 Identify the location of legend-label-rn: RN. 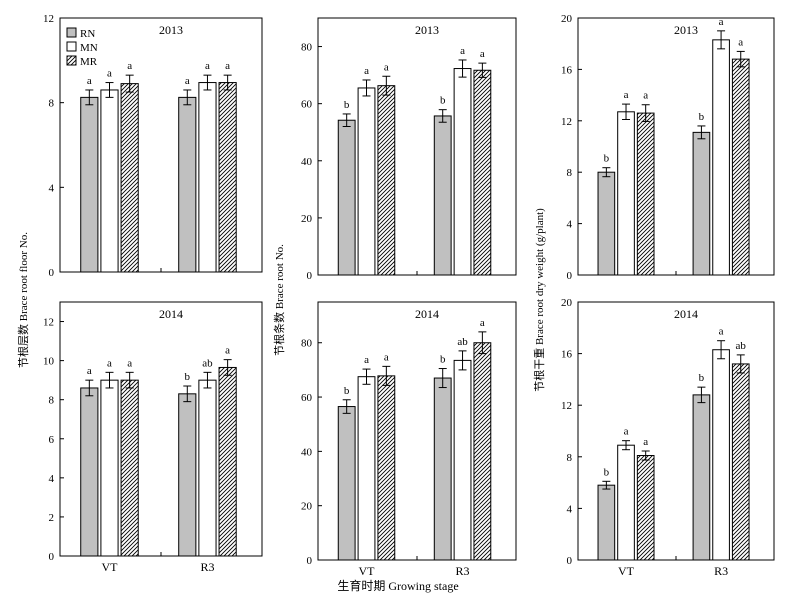
(87, 34).